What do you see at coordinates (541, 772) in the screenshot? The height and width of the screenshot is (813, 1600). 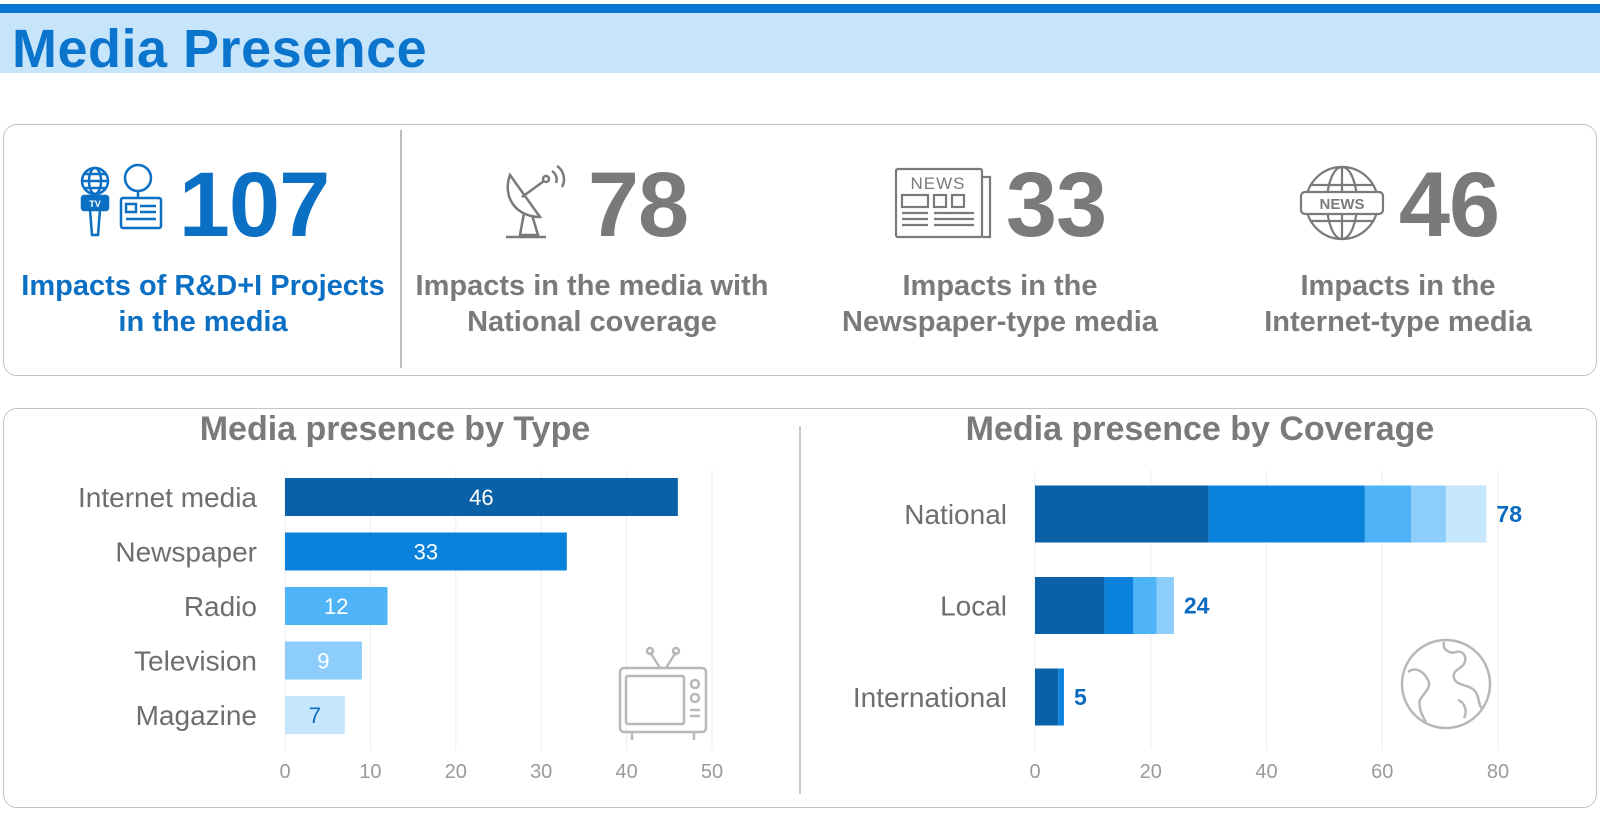 I see `x-tick-label: 30` at bounding box center [541, 772].